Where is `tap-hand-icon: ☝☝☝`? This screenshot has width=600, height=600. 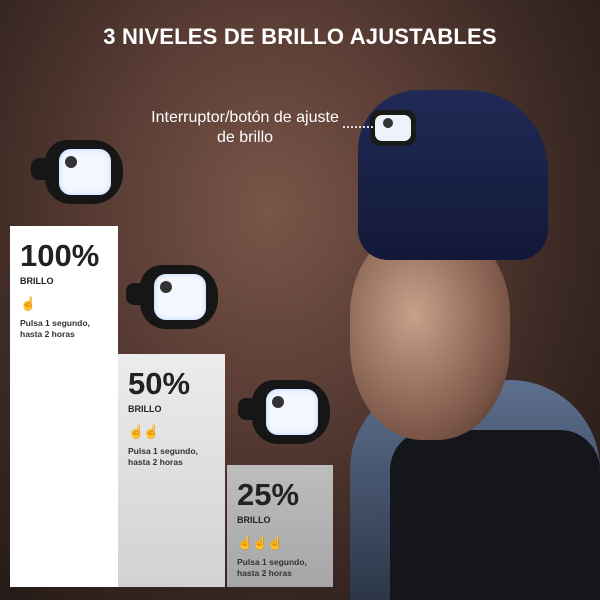
tap-hand-icon: ☝☝☝ is located at coordinates (260, 542).